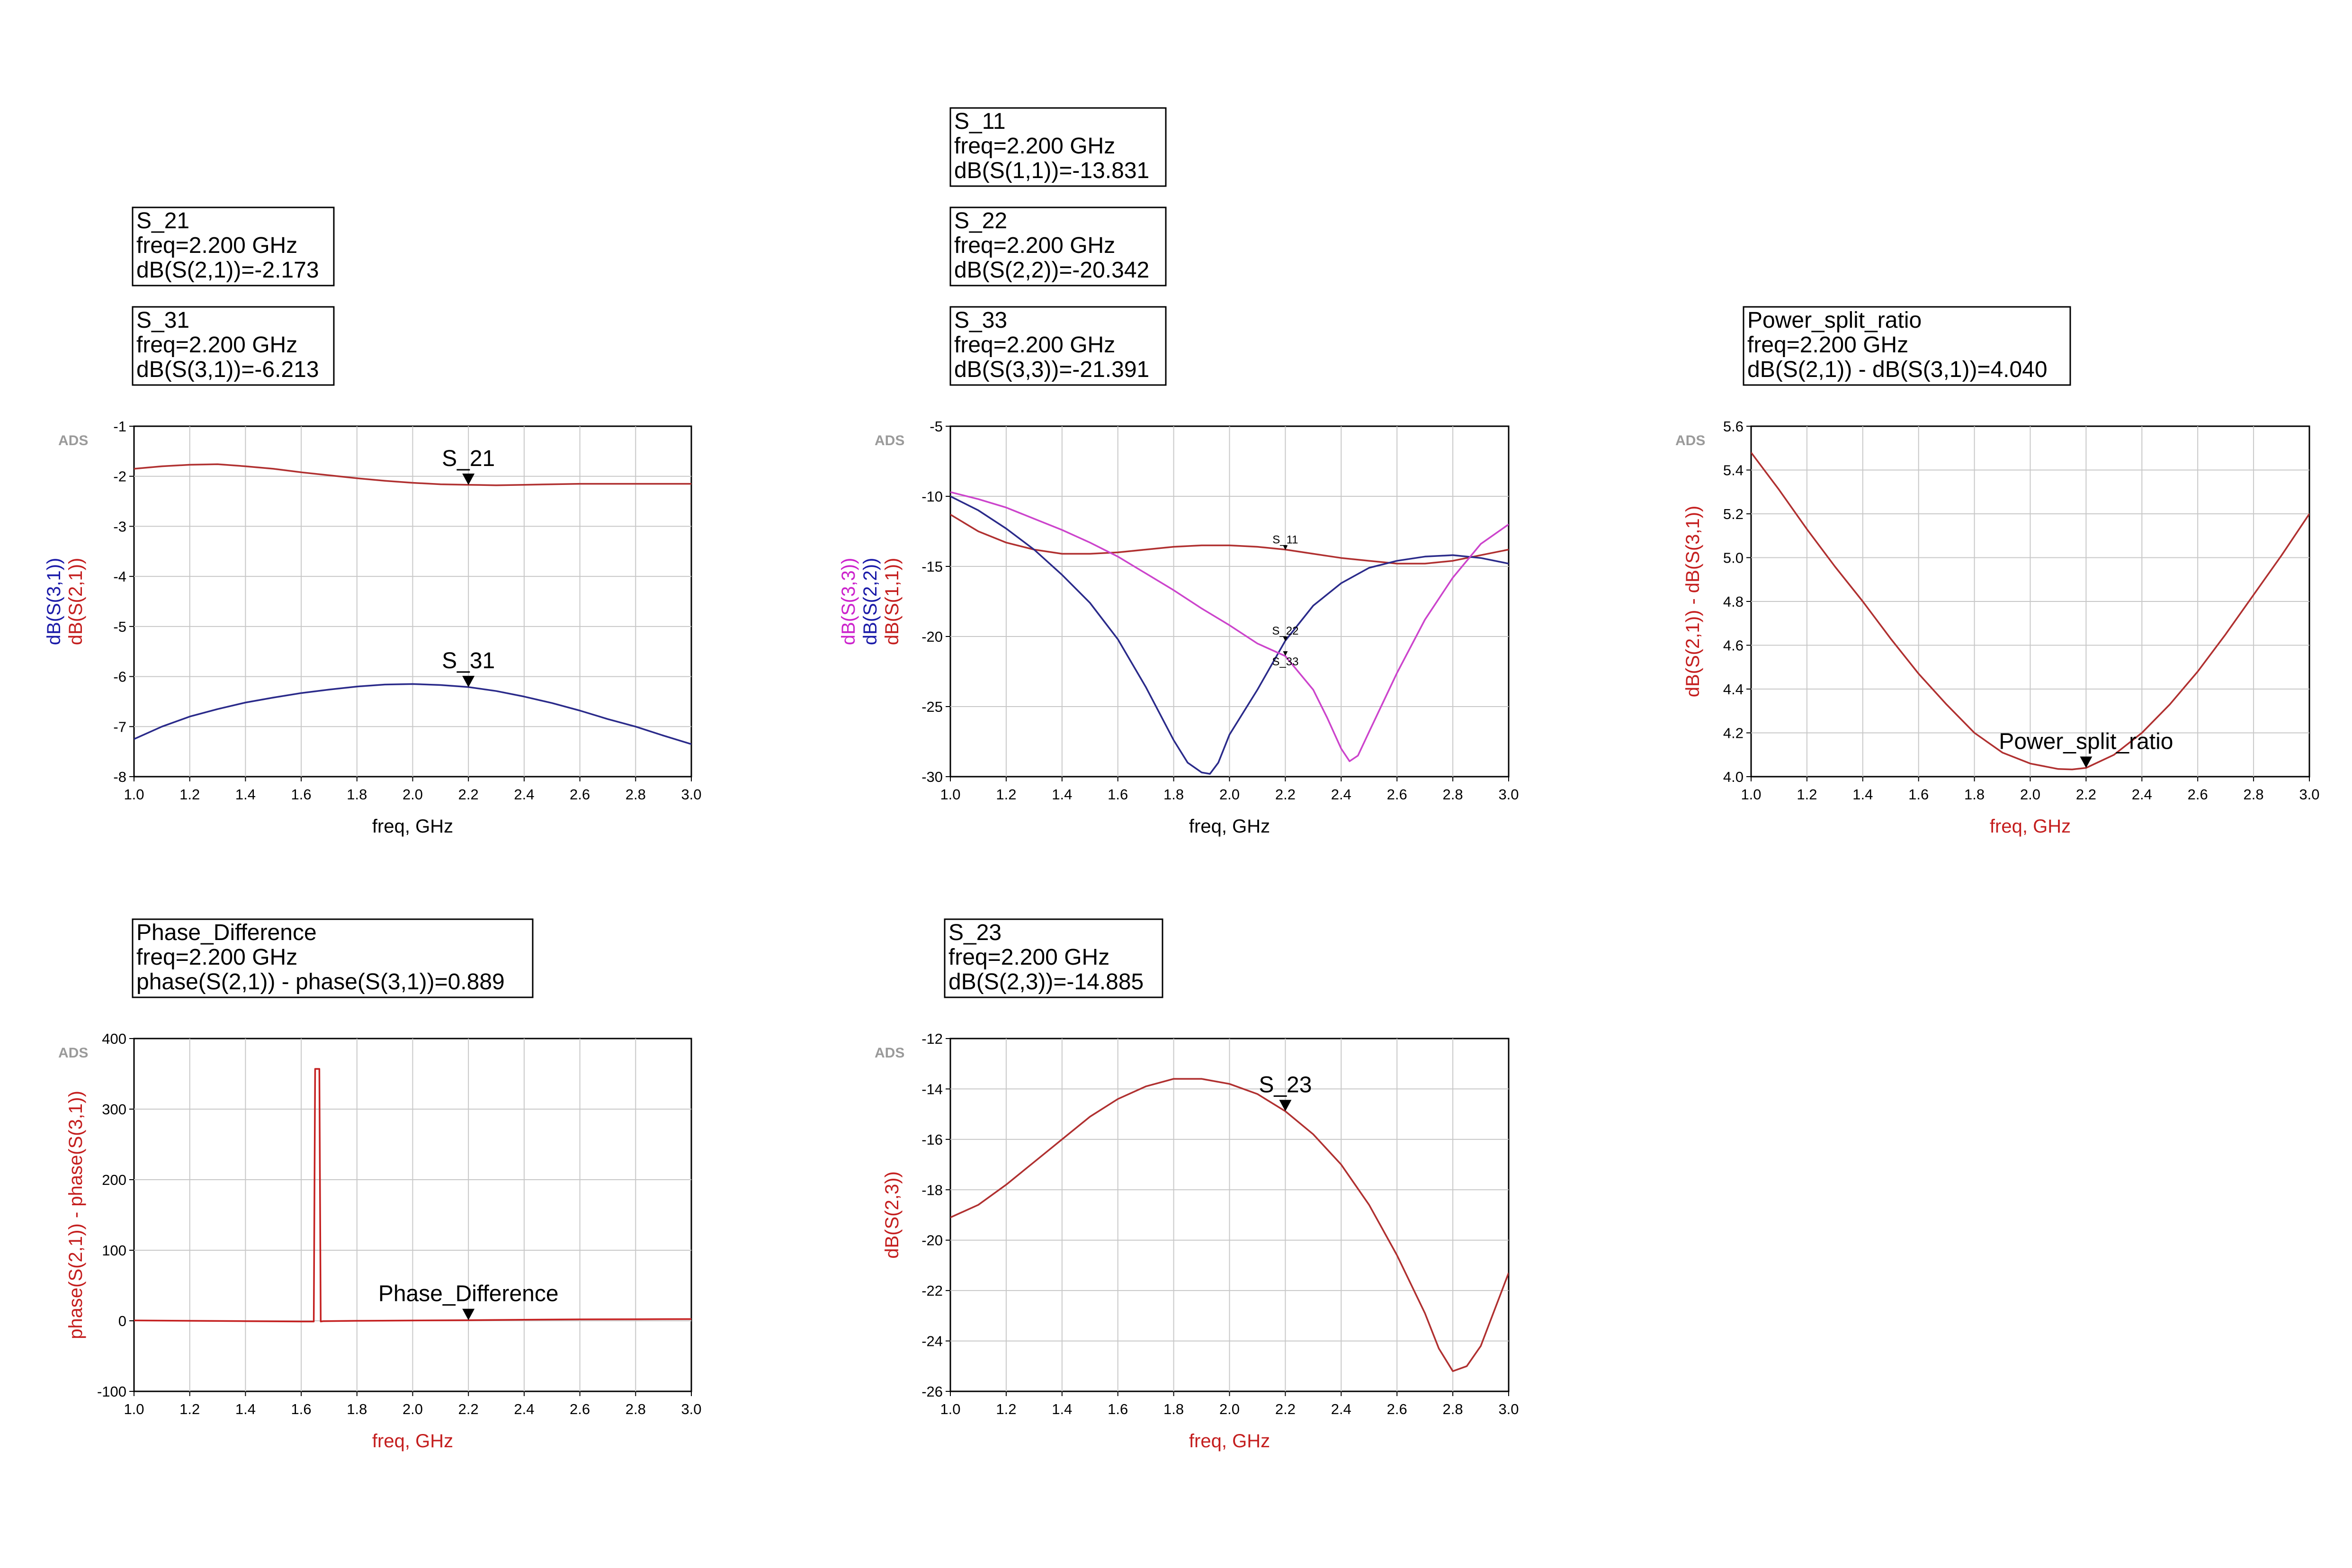 Image resolution: width=2352 pixels, height=1568 pixels. I want to click on marker-readout-line: dB(S(2,1)) - dB(S(3,1))=4.040, so click(1897, 369).